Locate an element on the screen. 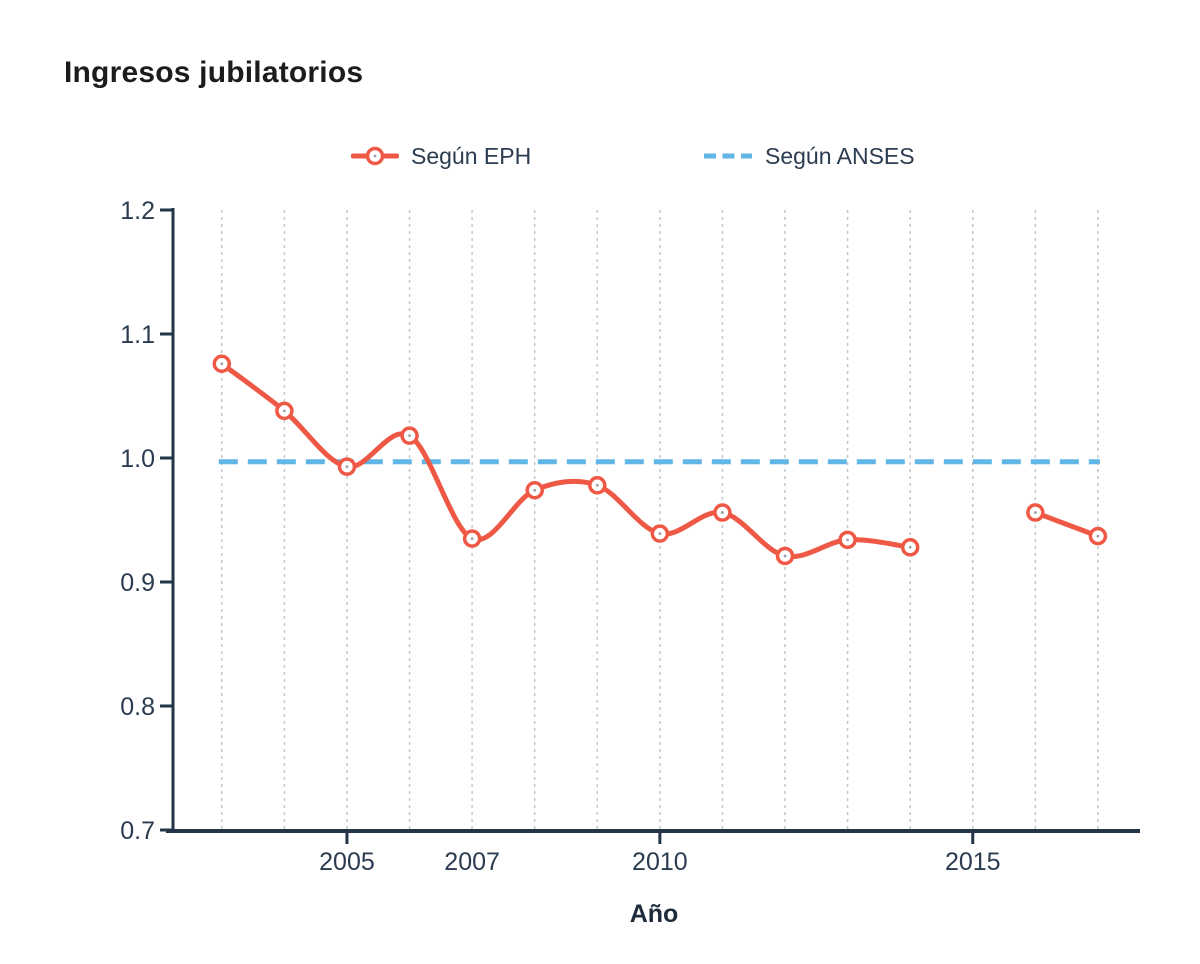  y-tick-label-0.9: 0.9 is located at coordinates (137, 583).